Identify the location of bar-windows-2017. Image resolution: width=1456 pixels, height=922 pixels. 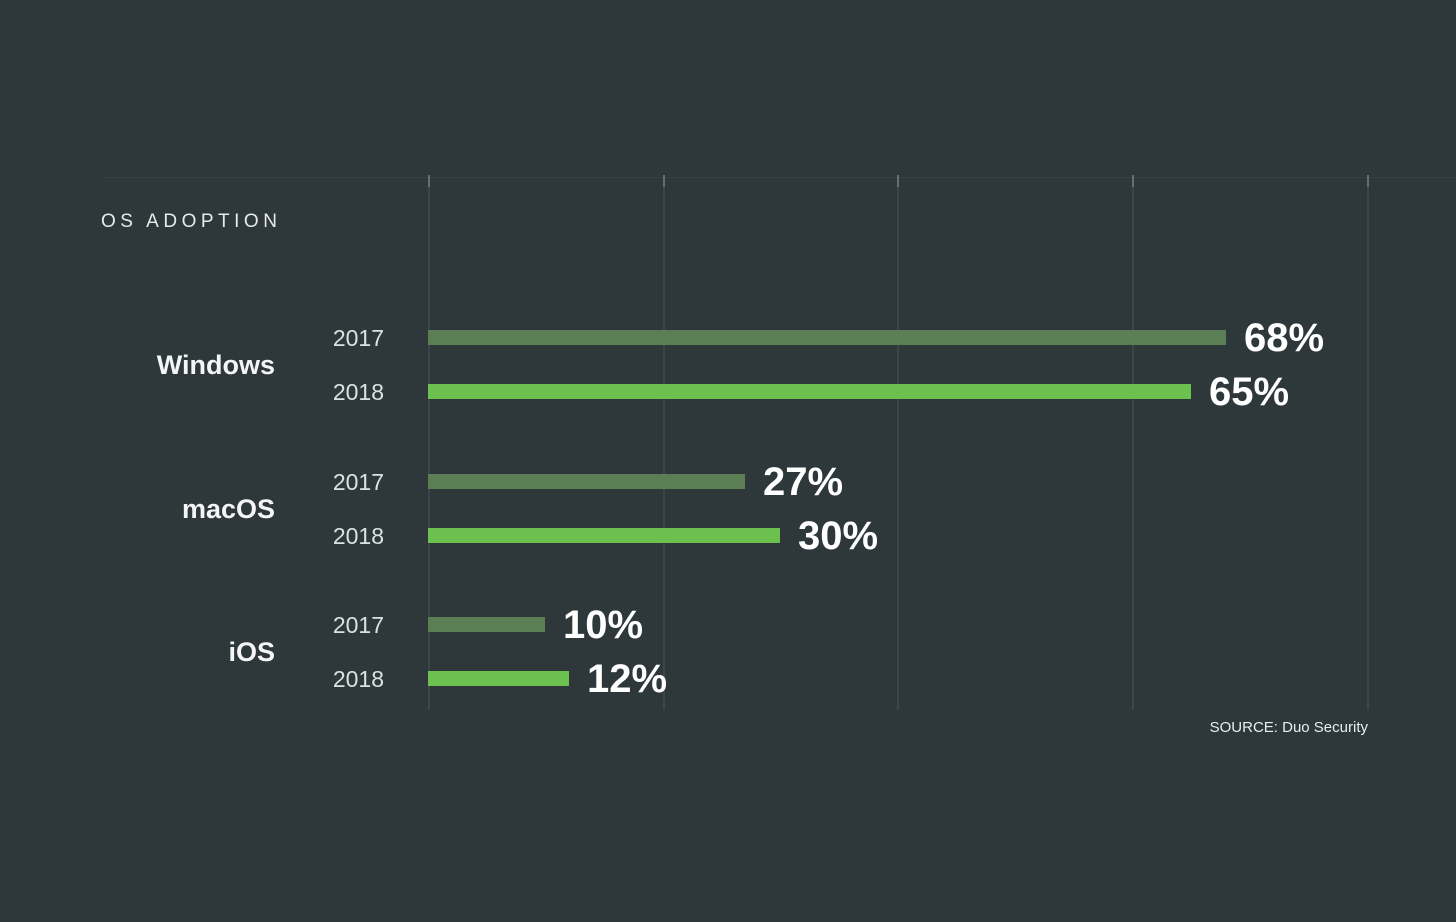
(827, 337).